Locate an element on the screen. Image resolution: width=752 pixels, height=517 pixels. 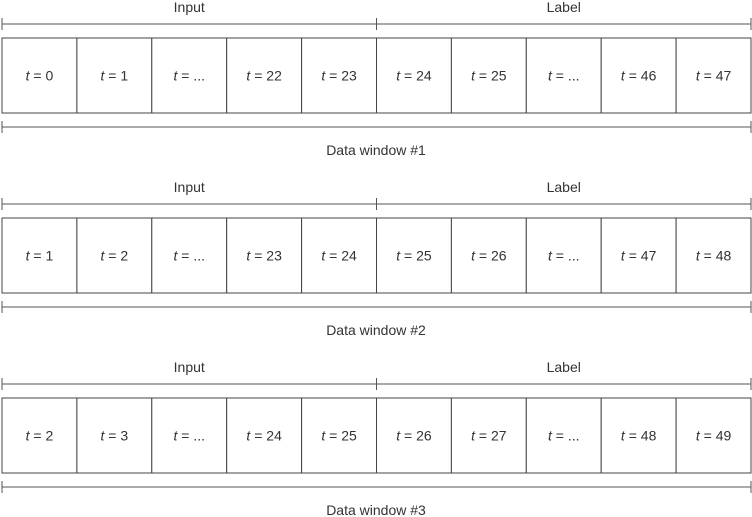
timestep-cell: t = 2 is located at coordinates (39, 435).